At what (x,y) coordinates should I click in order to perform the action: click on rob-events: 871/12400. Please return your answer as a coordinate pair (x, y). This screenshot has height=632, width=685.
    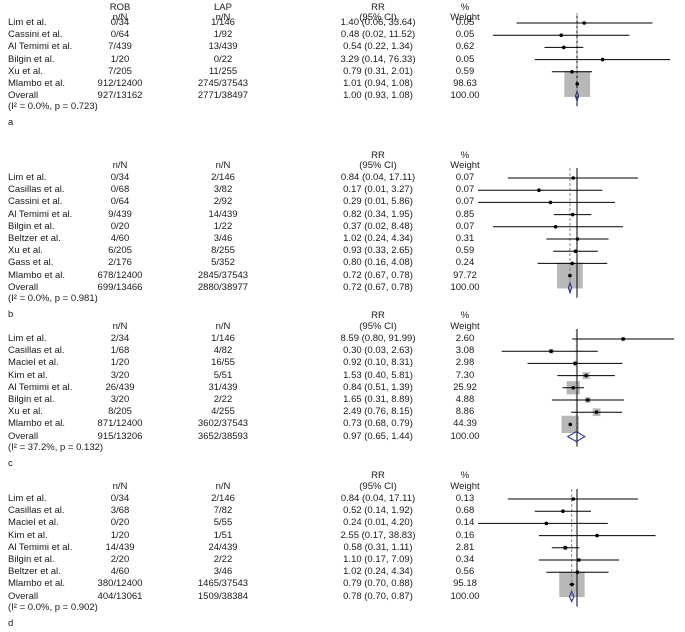
    Looking at the image, I should click on (120, 424).